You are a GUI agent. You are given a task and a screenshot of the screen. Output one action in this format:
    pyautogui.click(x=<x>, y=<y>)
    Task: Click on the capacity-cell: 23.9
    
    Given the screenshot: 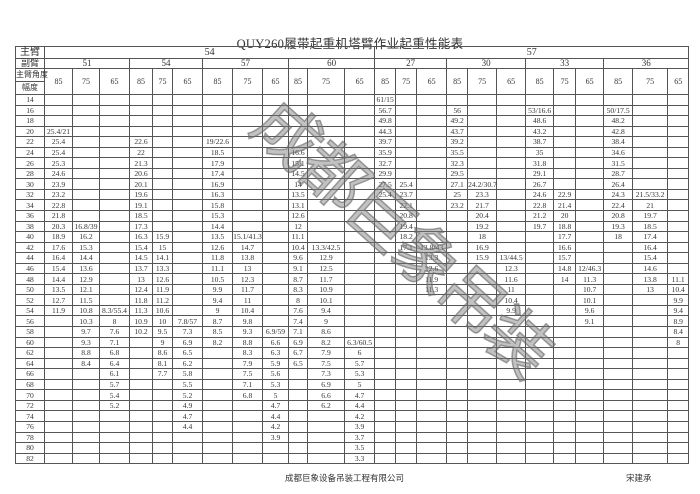 What is the action you would take?
    pyautogui.click(x=58, y=184)
    